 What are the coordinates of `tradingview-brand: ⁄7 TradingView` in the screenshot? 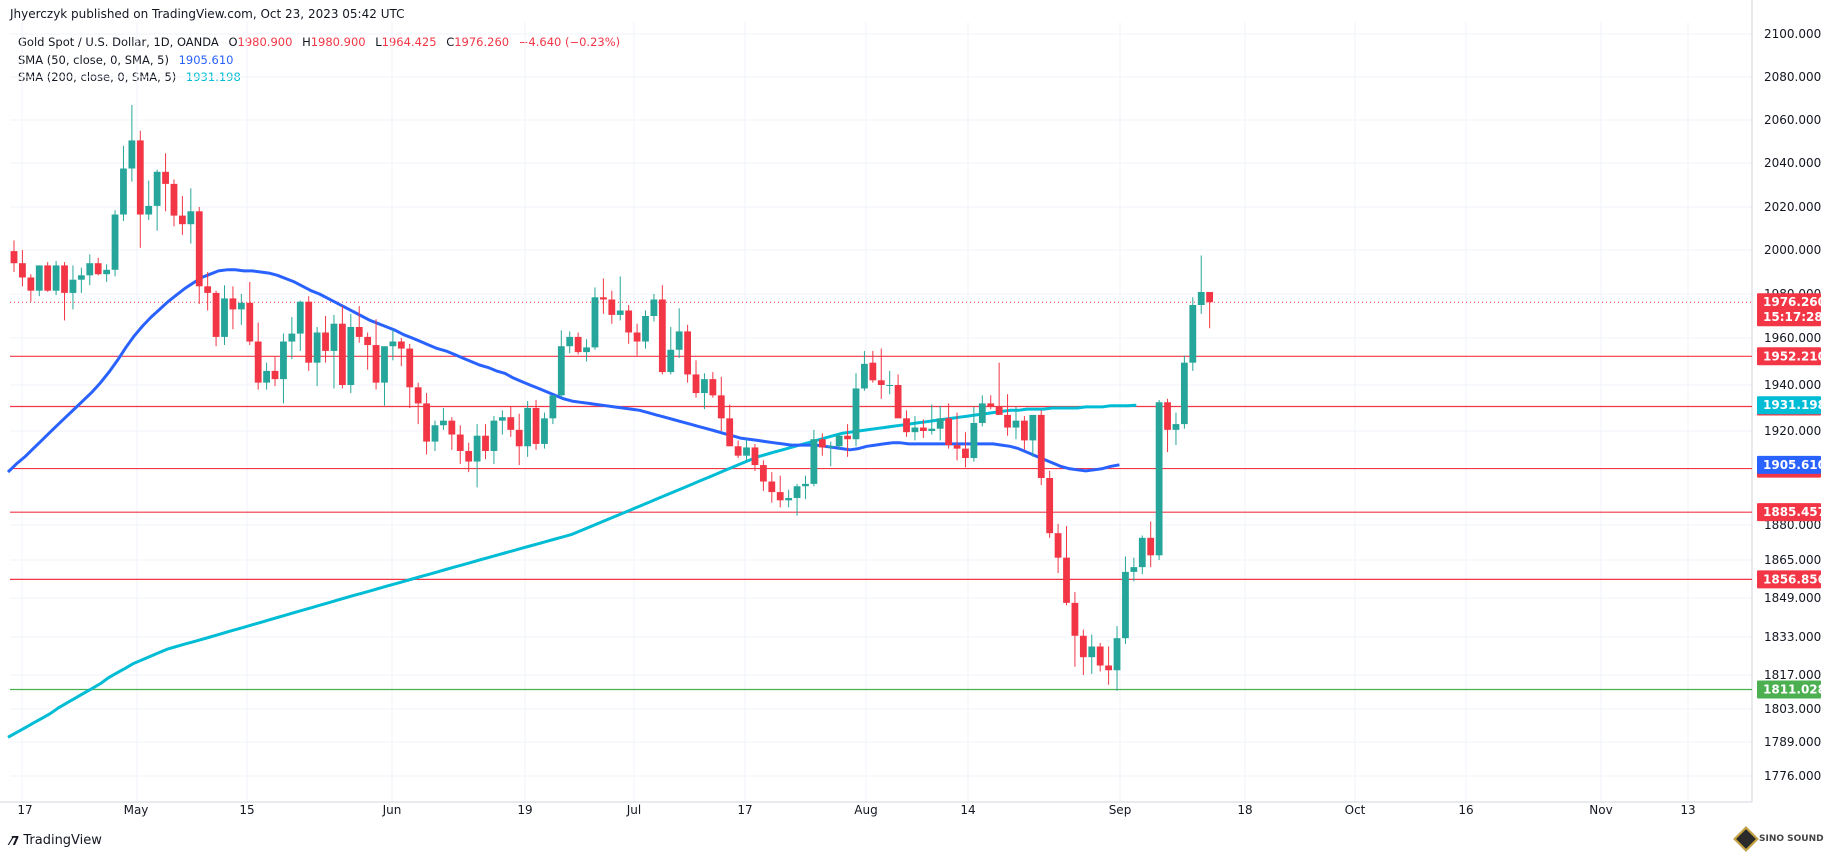 It's located at (56, 840).